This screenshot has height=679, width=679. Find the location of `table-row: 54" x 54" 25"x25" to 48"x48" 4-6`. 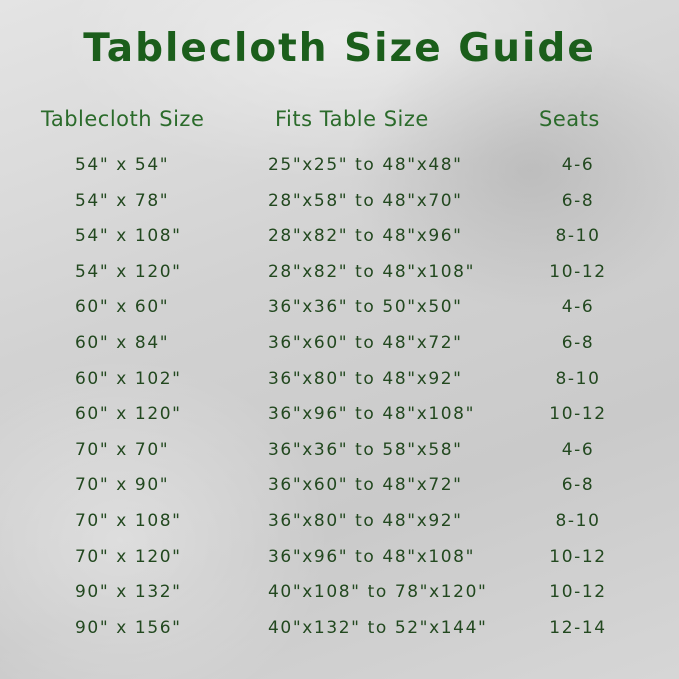

table-row: 54" x 54" 25"x25" to 48"x48" 4-6 is located at coordinates (339, 170).